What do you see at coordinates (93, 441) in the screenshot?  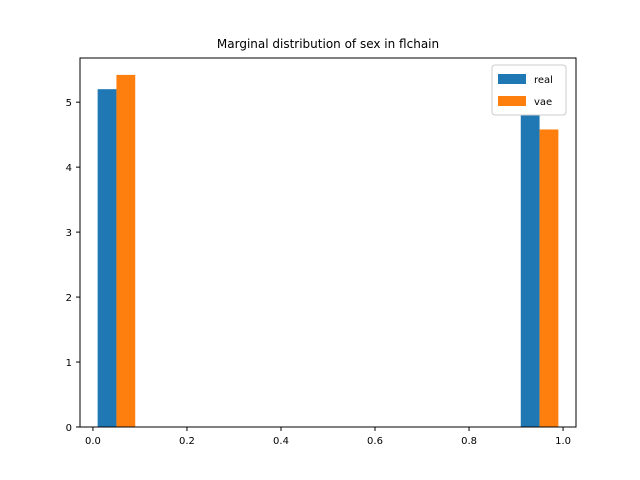 I see `x-tick-label: 0.0` at bounding box center [93, 441].